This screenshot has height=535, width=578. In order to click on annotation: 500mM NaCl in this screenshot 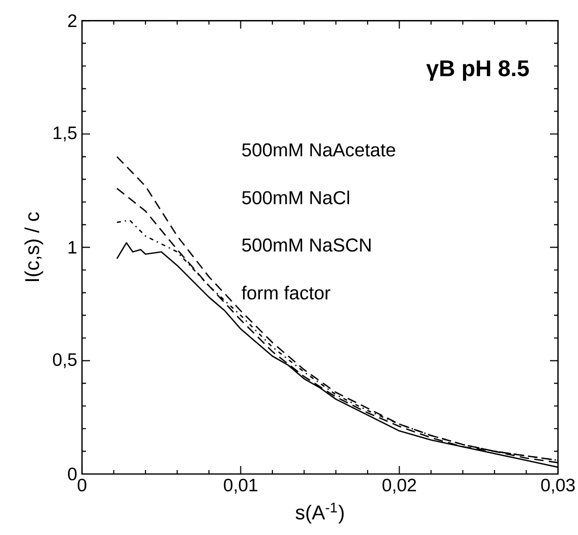, I will do `click(296, 197)`.